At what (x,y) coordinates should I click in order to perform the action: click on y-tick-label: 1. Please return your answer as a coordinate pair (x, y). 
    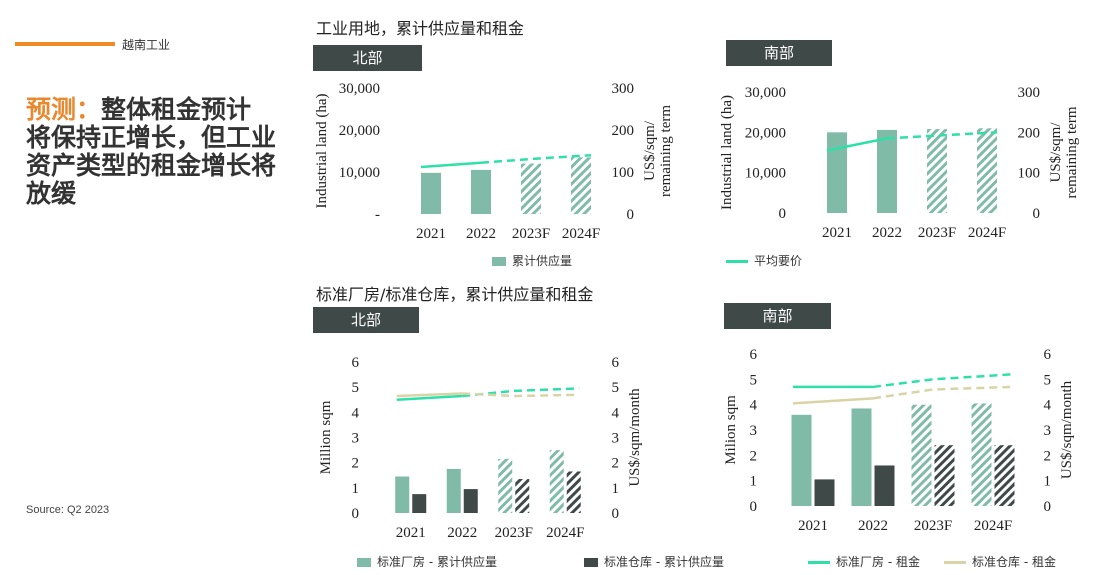
    Looking at the image, I should click on (754, 482).